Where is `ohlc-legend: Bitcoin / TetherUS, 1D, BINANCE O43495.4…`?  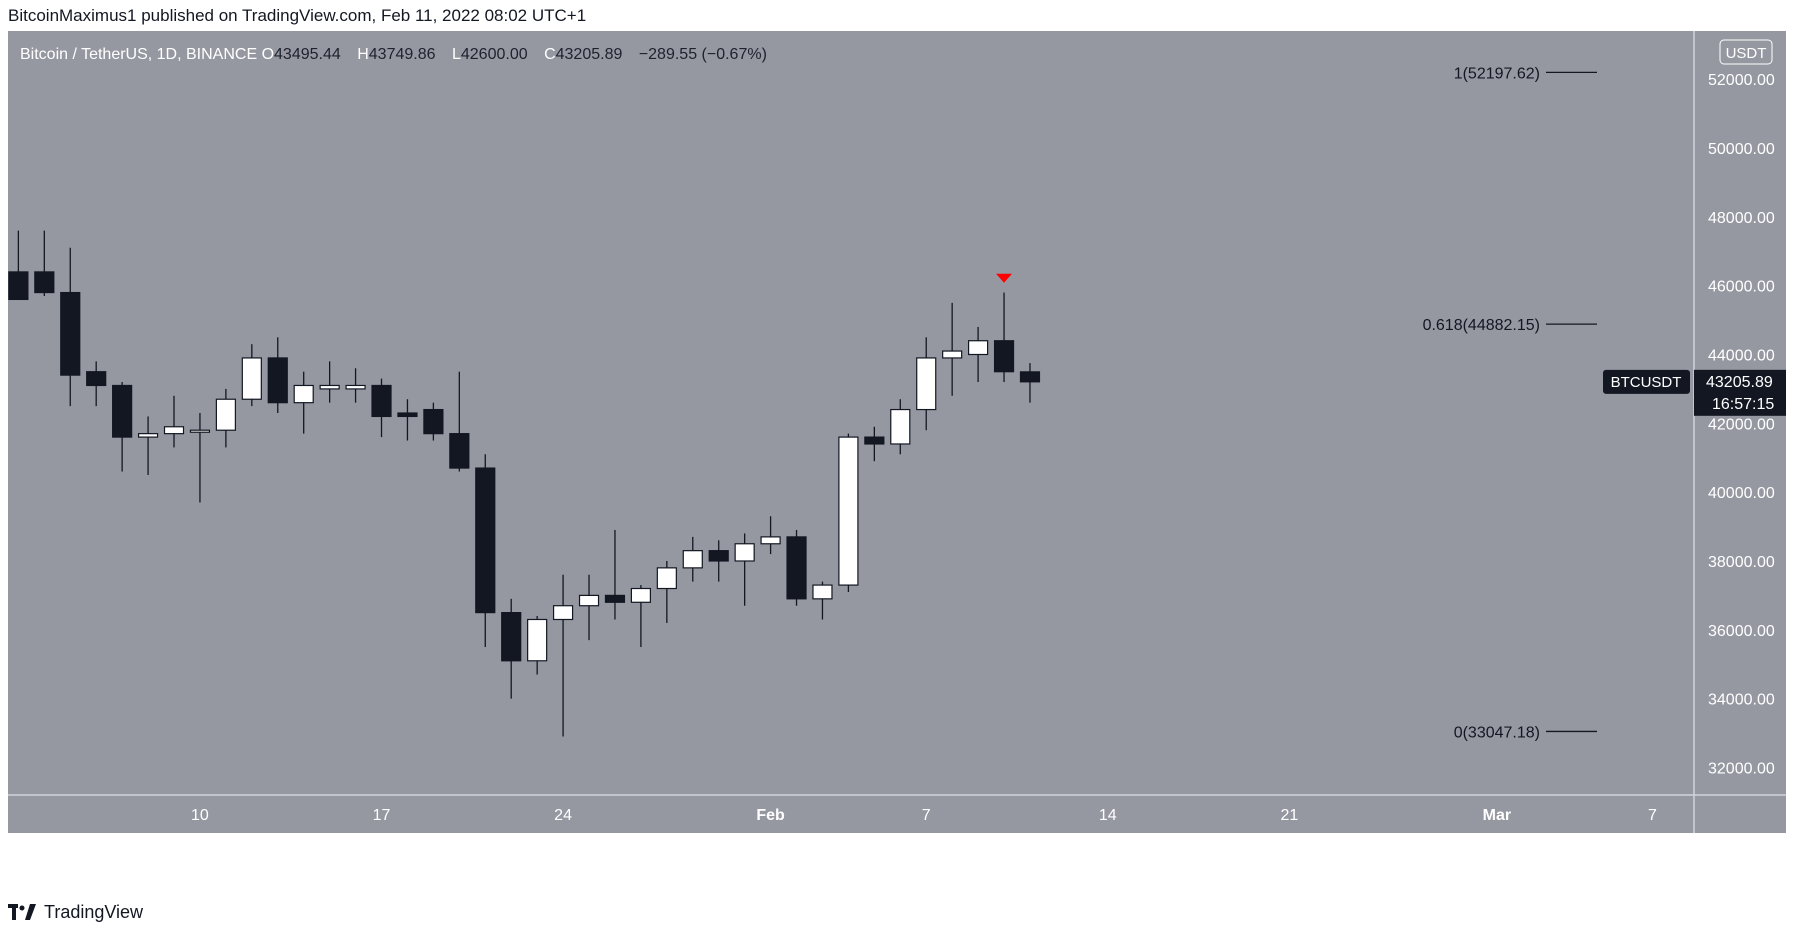
ohlc-legend: Bitcoin / TetherUS, 1D, BINANCE O43495.4… is located at coordinates (399, 55).